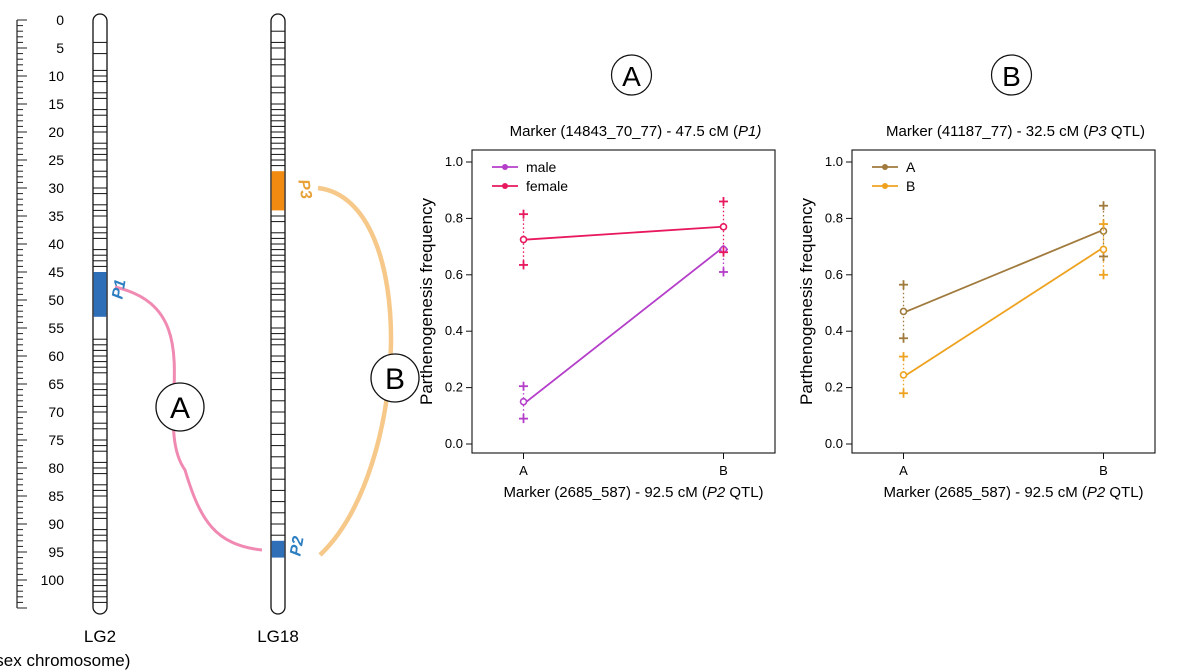 This screenshot has height=671, width=1186. Describe the element at coordinates (56, 76) in the screenshot. I see `scale-tick-label: 10` at that location.